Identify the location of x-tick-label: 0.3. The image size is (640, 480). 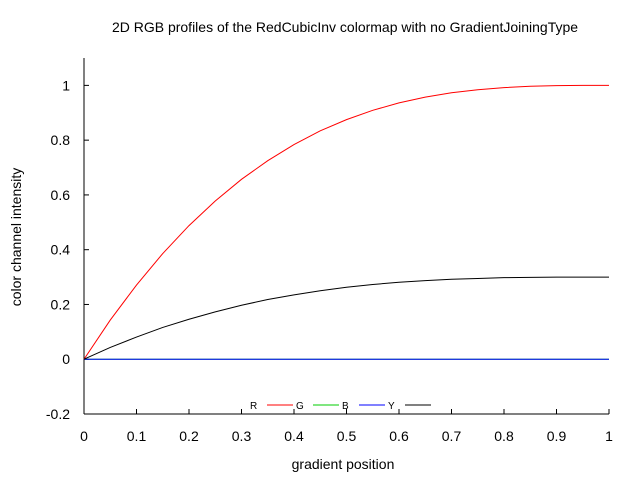
(242, 436).